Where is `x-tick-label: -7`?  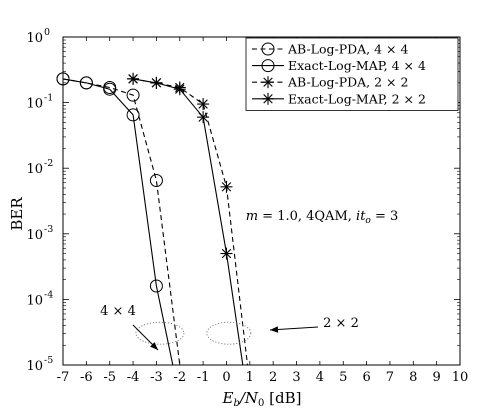 x-tick-label: -7 is located at coordinates (63, 377).